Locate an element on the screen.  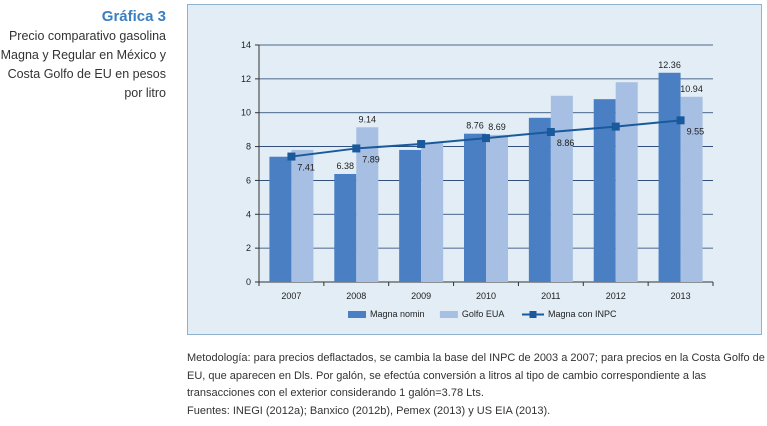
legend-label-magna-nomin: Magna nomin is located at coordinates (397, 314).